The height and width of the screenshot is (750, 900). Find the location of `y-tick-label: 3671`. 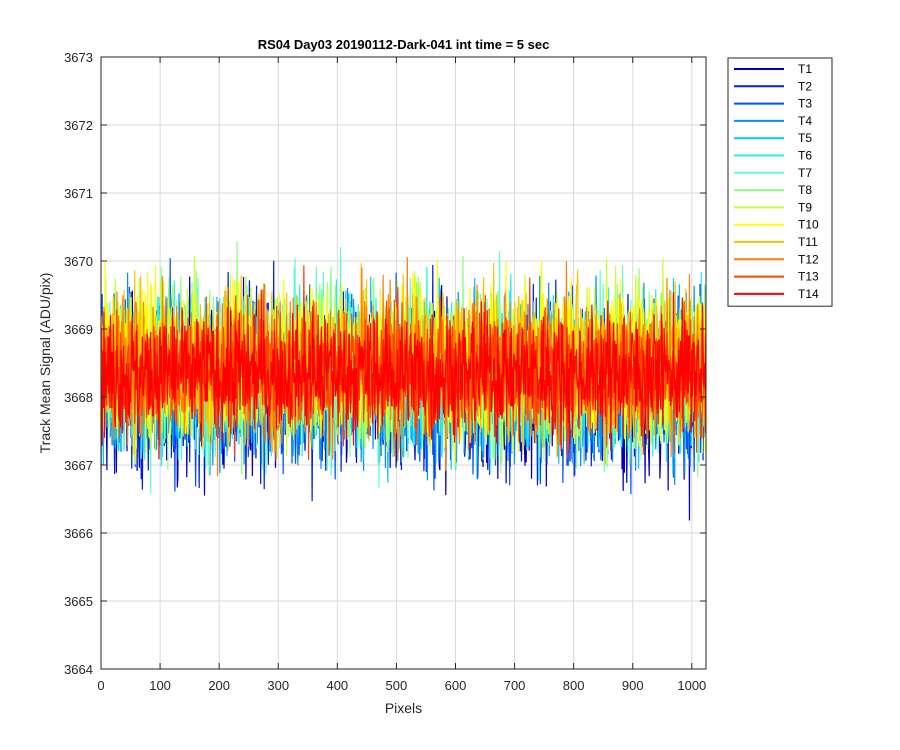

y-tick-label: 3671 is located at coordinates (78, 193).